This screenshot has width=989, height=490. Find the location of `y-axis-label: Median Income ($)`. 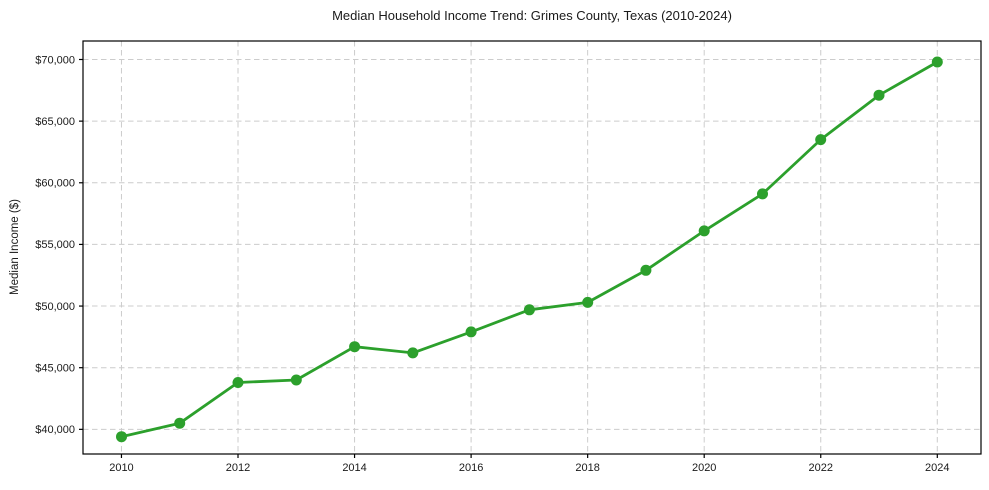

y-axis-label: Median Income ($) is located at coordinates (15, 247).